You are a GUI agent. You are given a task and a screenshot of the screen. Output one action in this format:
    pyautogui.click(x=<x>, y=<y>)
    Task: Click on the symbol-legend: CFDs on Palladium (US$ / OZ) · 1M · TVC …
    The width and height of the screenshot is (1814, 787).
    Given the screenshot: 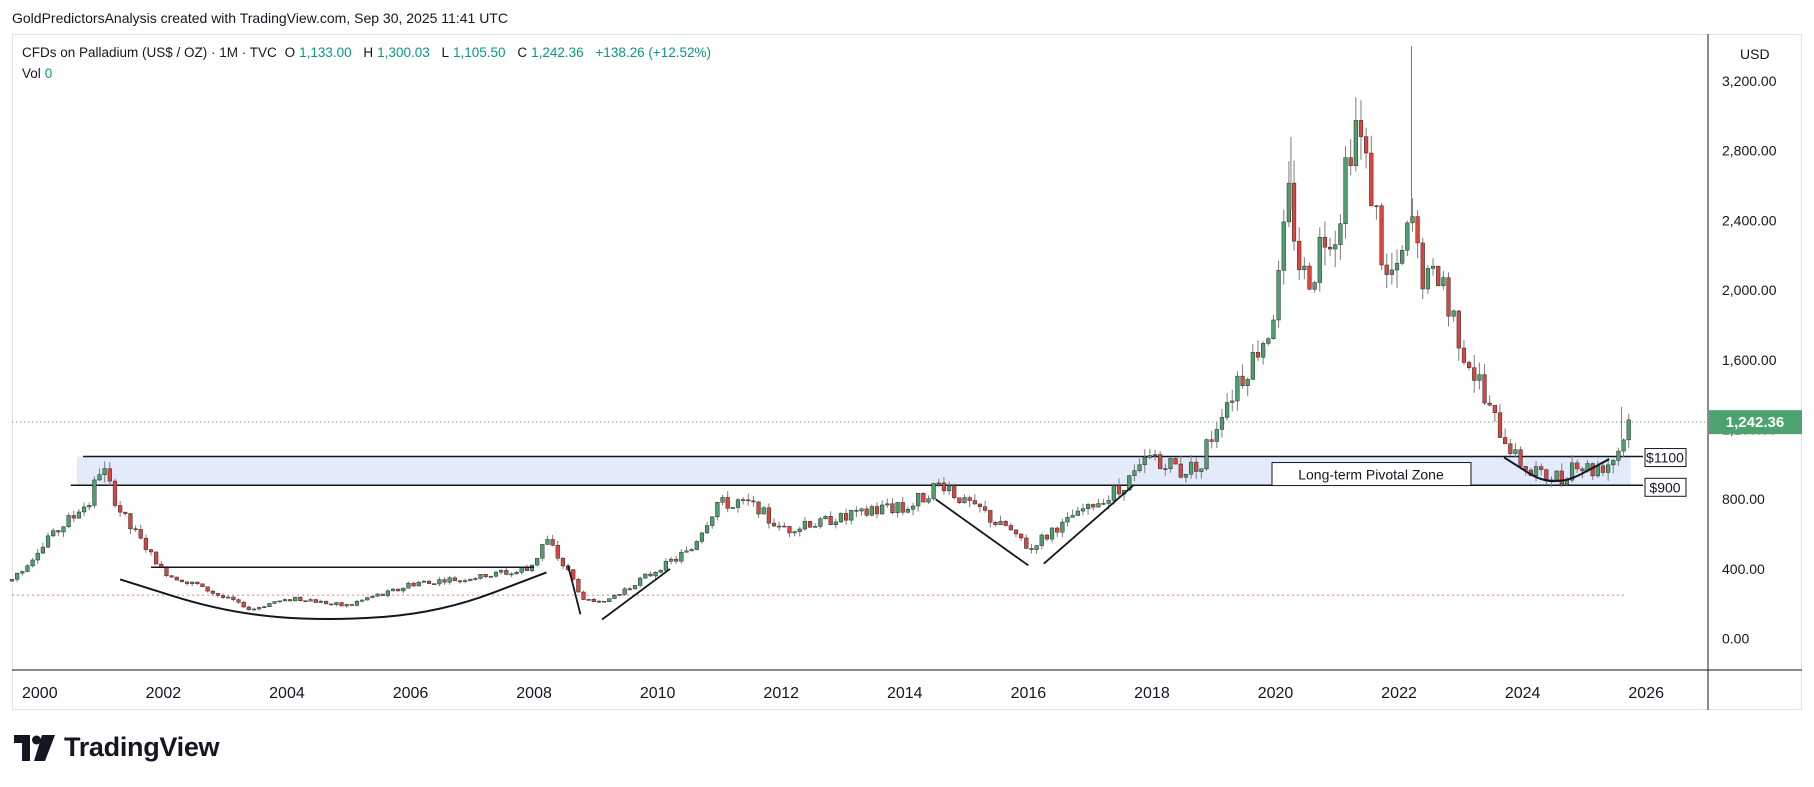 What is the action you would take?
    pyautogui.click(x=368, y=52)
    